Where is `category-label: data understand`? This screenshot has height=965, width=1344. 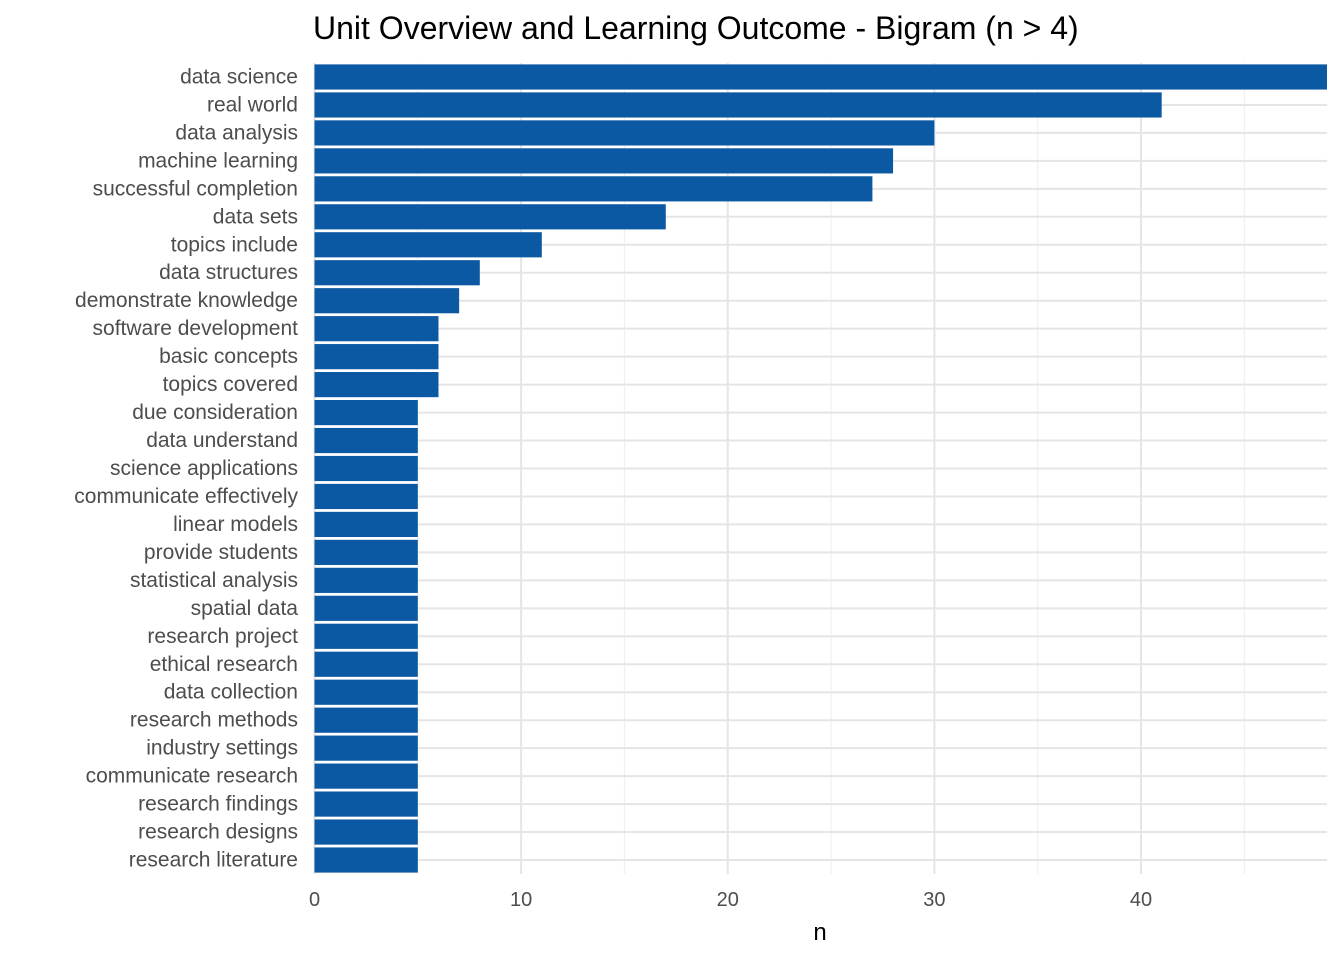
category-label: data understand is located at coordinates (222, 440).